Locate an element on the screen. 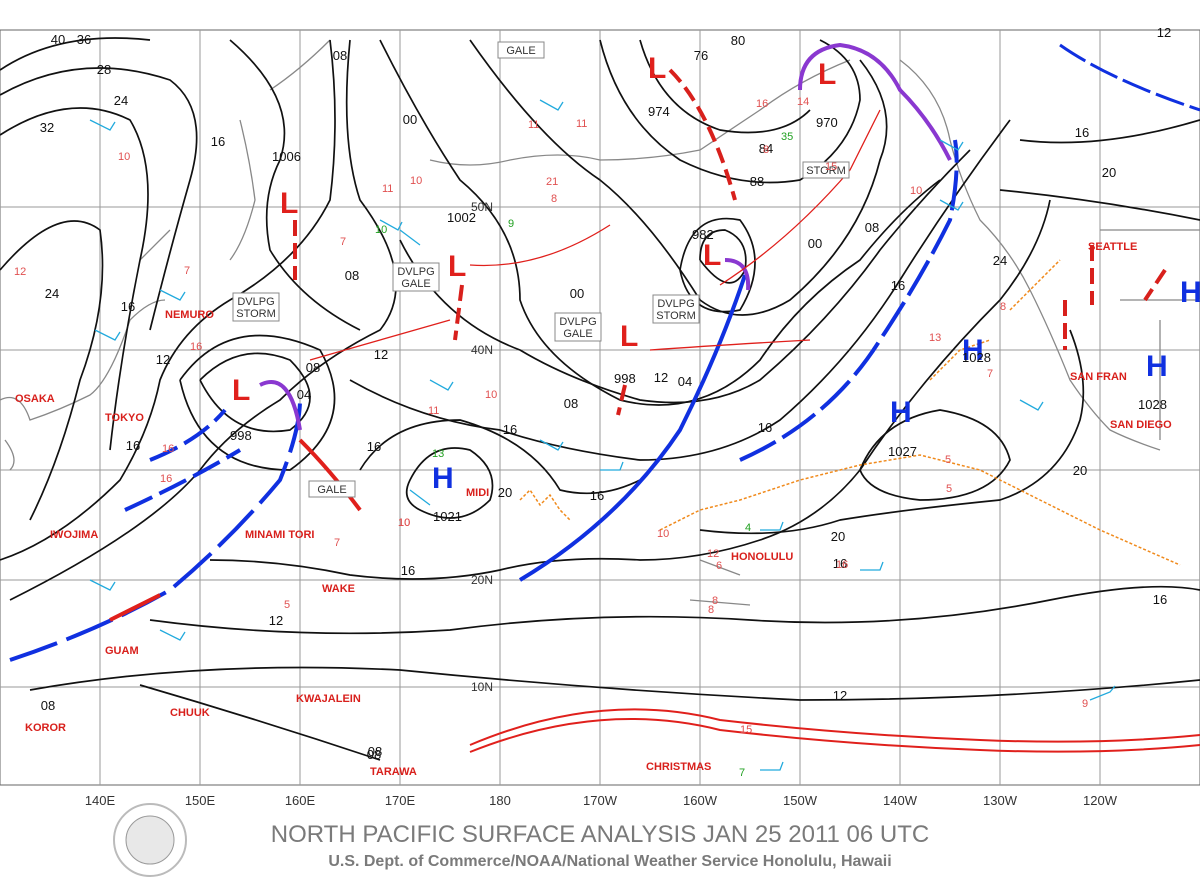 Image resolution: width=1200 pixels, height=880 pixels. isobar-label: 28 is located at coordinates (104, 69).